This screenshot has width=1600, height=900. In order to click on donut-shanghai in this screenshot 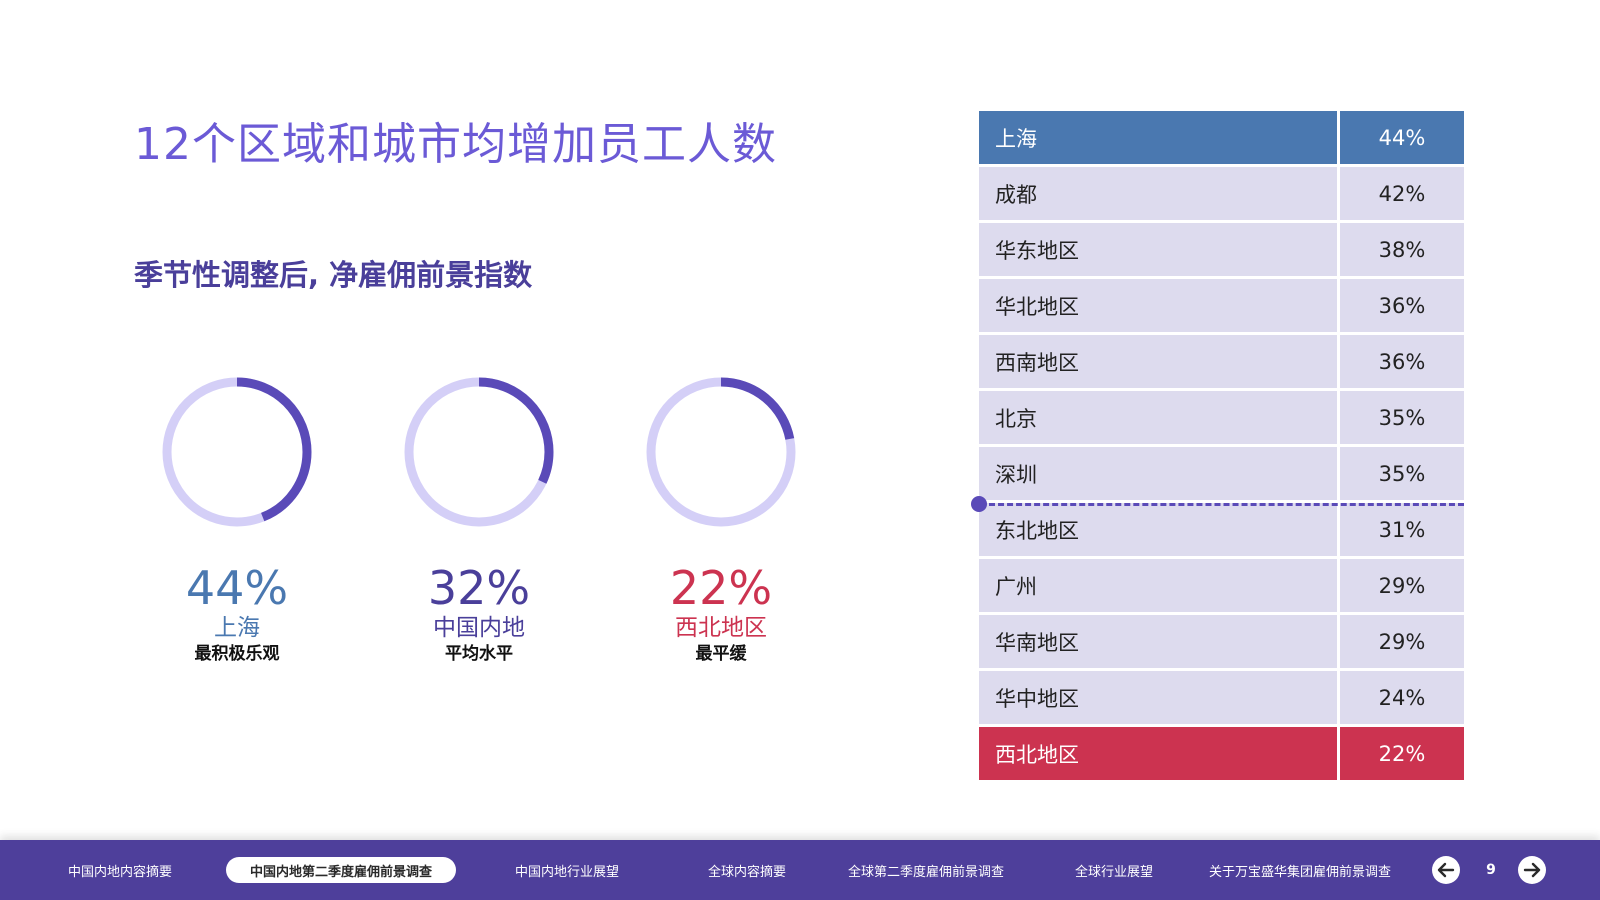, I will do `click(237, 452)`.